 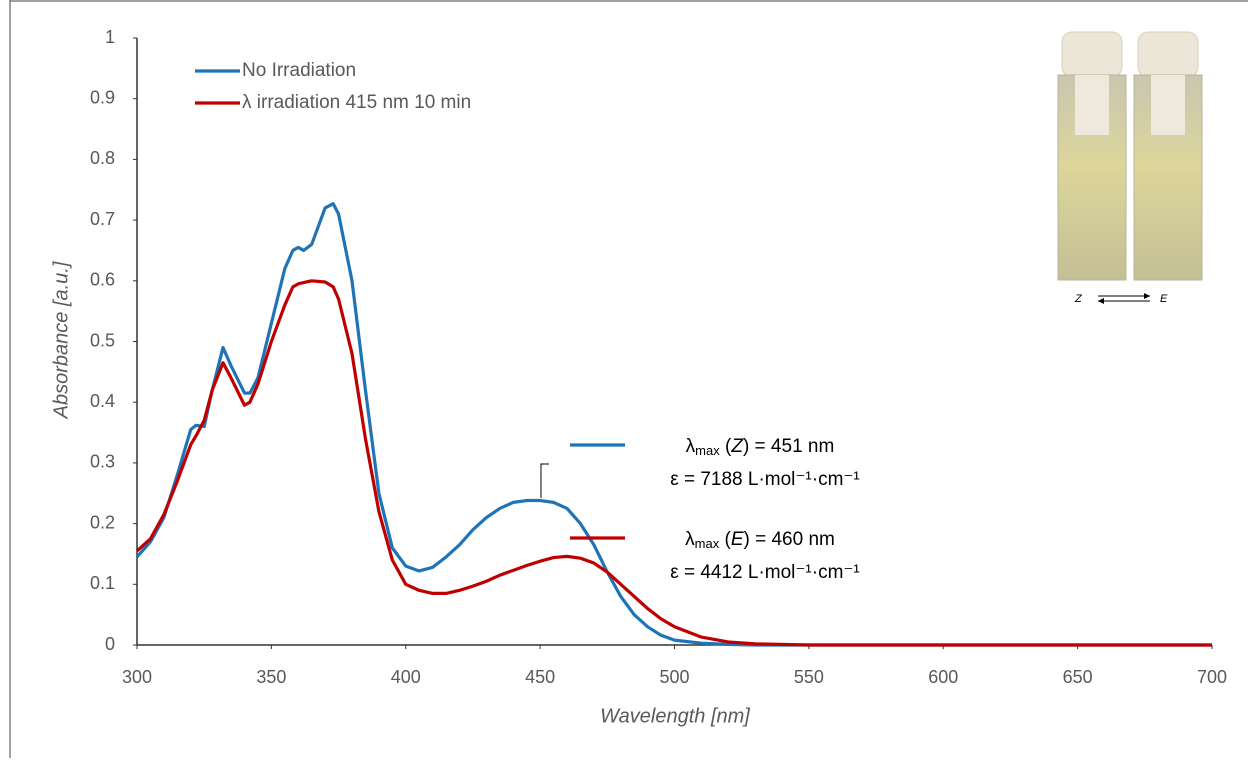 I want to click on x-tick-label: 650, so click(x=1078, y=677).